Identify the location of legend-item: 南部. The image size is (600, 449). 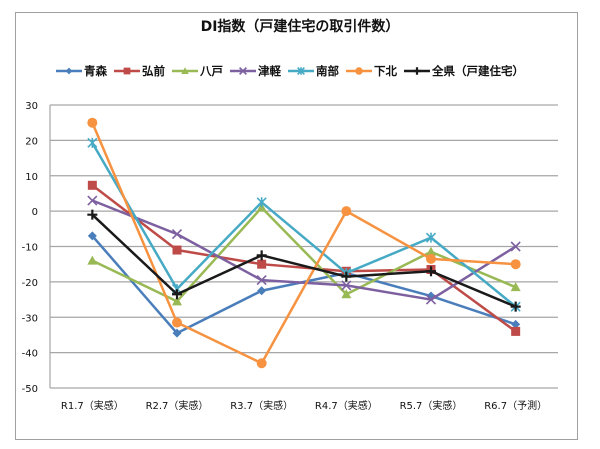
(313, 71).